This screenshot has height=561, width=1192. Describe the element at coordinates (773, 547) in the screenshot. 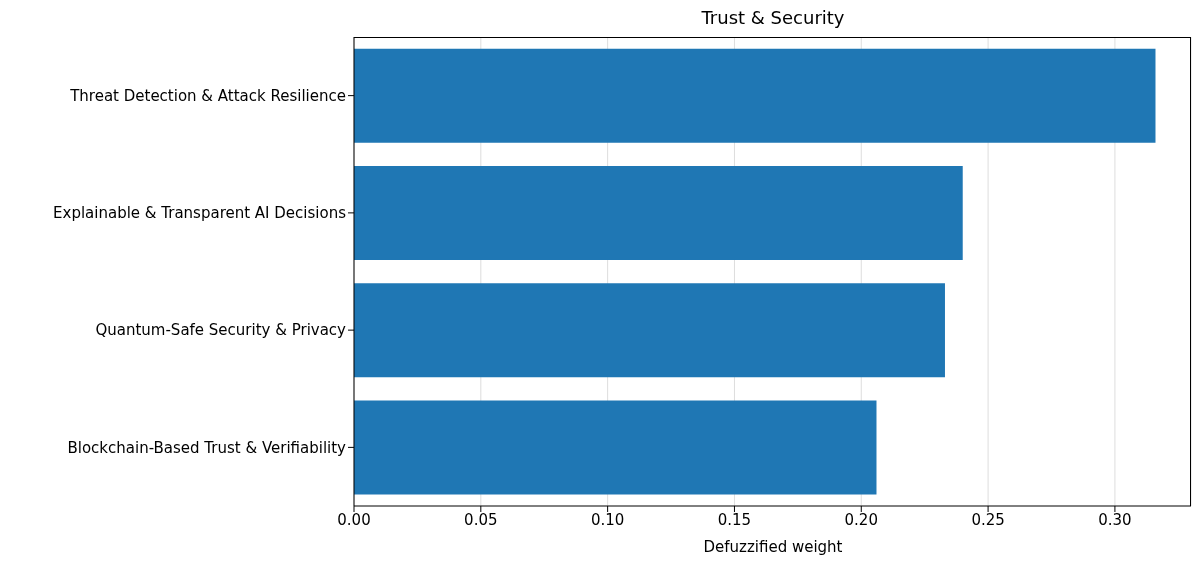

I see `x-axis-title: Defuzzified weight` at that location.